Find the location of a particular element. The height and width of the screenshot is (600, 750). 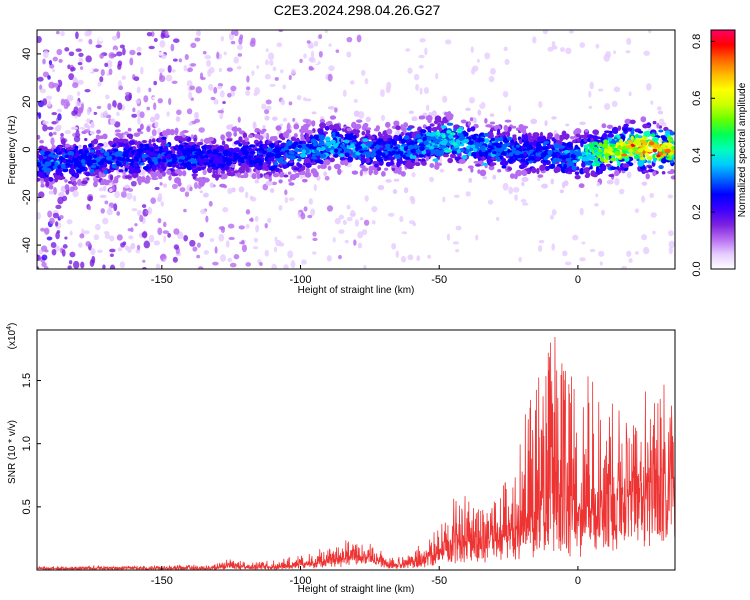

colorbar-tick-label: 0.6 is located at coordinates (697, 98).